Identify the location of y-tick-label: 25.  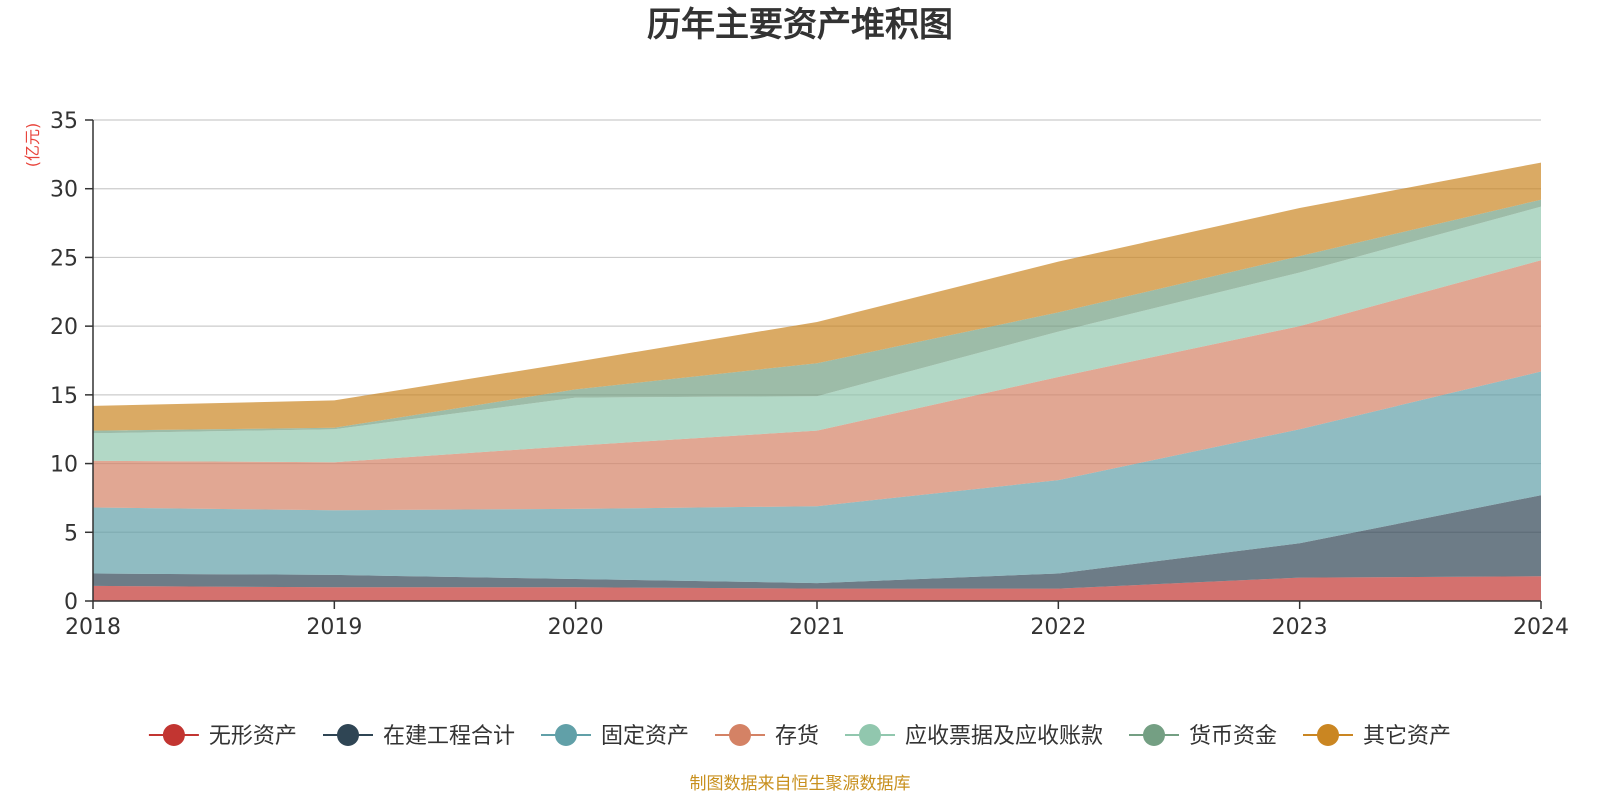
(64, 258).